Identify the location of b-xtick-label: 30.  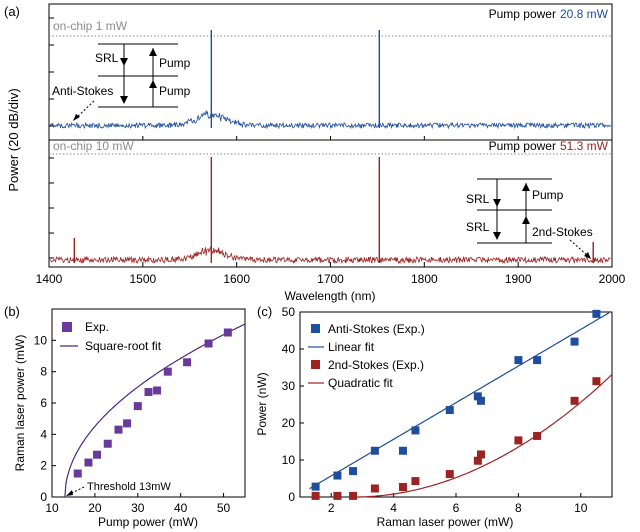
(138, 508).